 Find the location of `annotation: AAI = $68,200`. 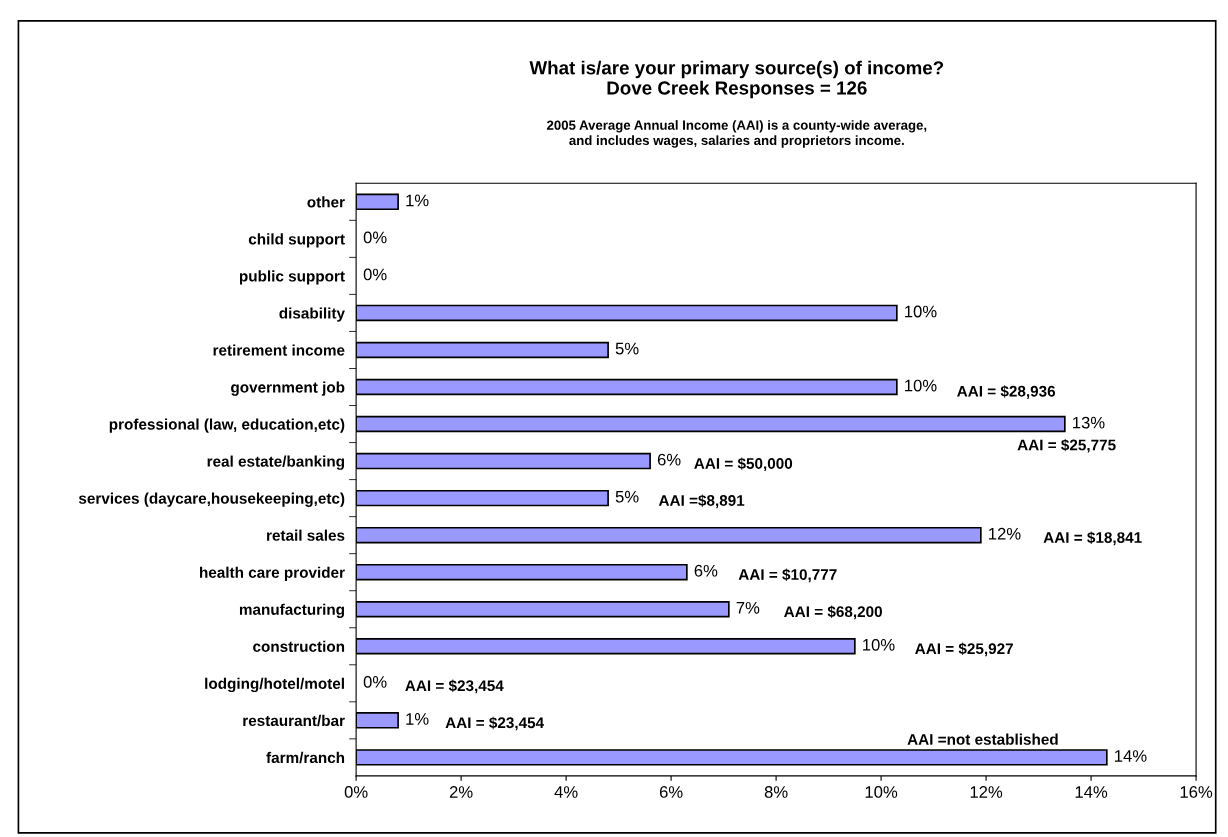

annotation: AAI = $68,200 is located at coordinates (833, 612).